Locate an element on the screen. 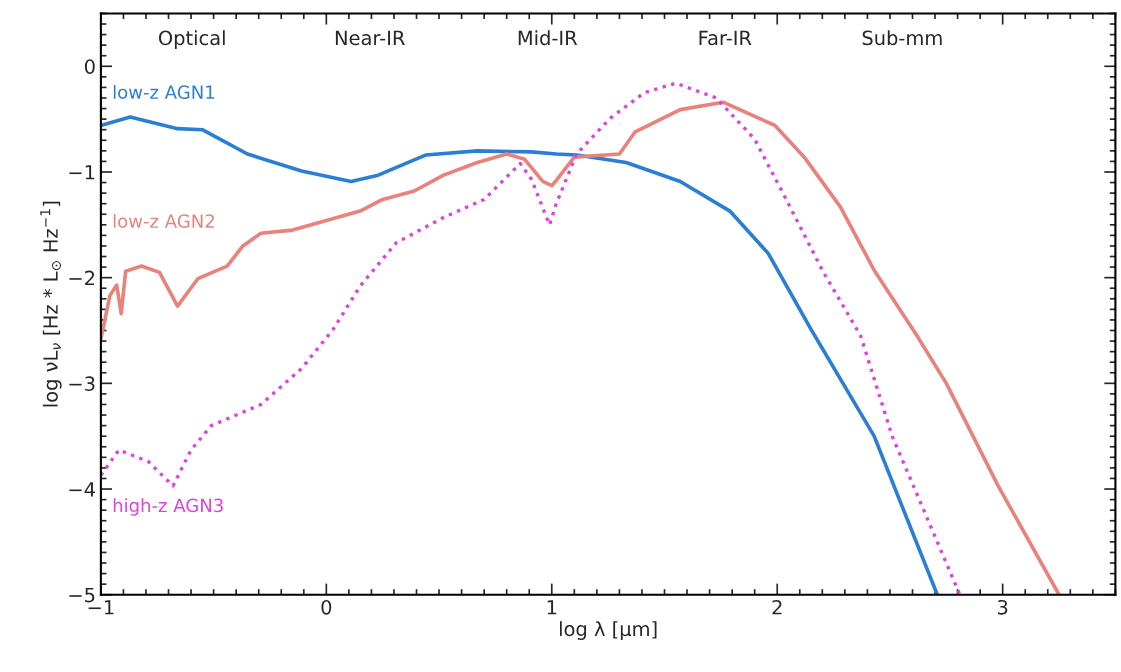 Image resolution: width=1121 pixels, height=672 pixels. y-tick-label: −2 is located at coordinates (82, 278).